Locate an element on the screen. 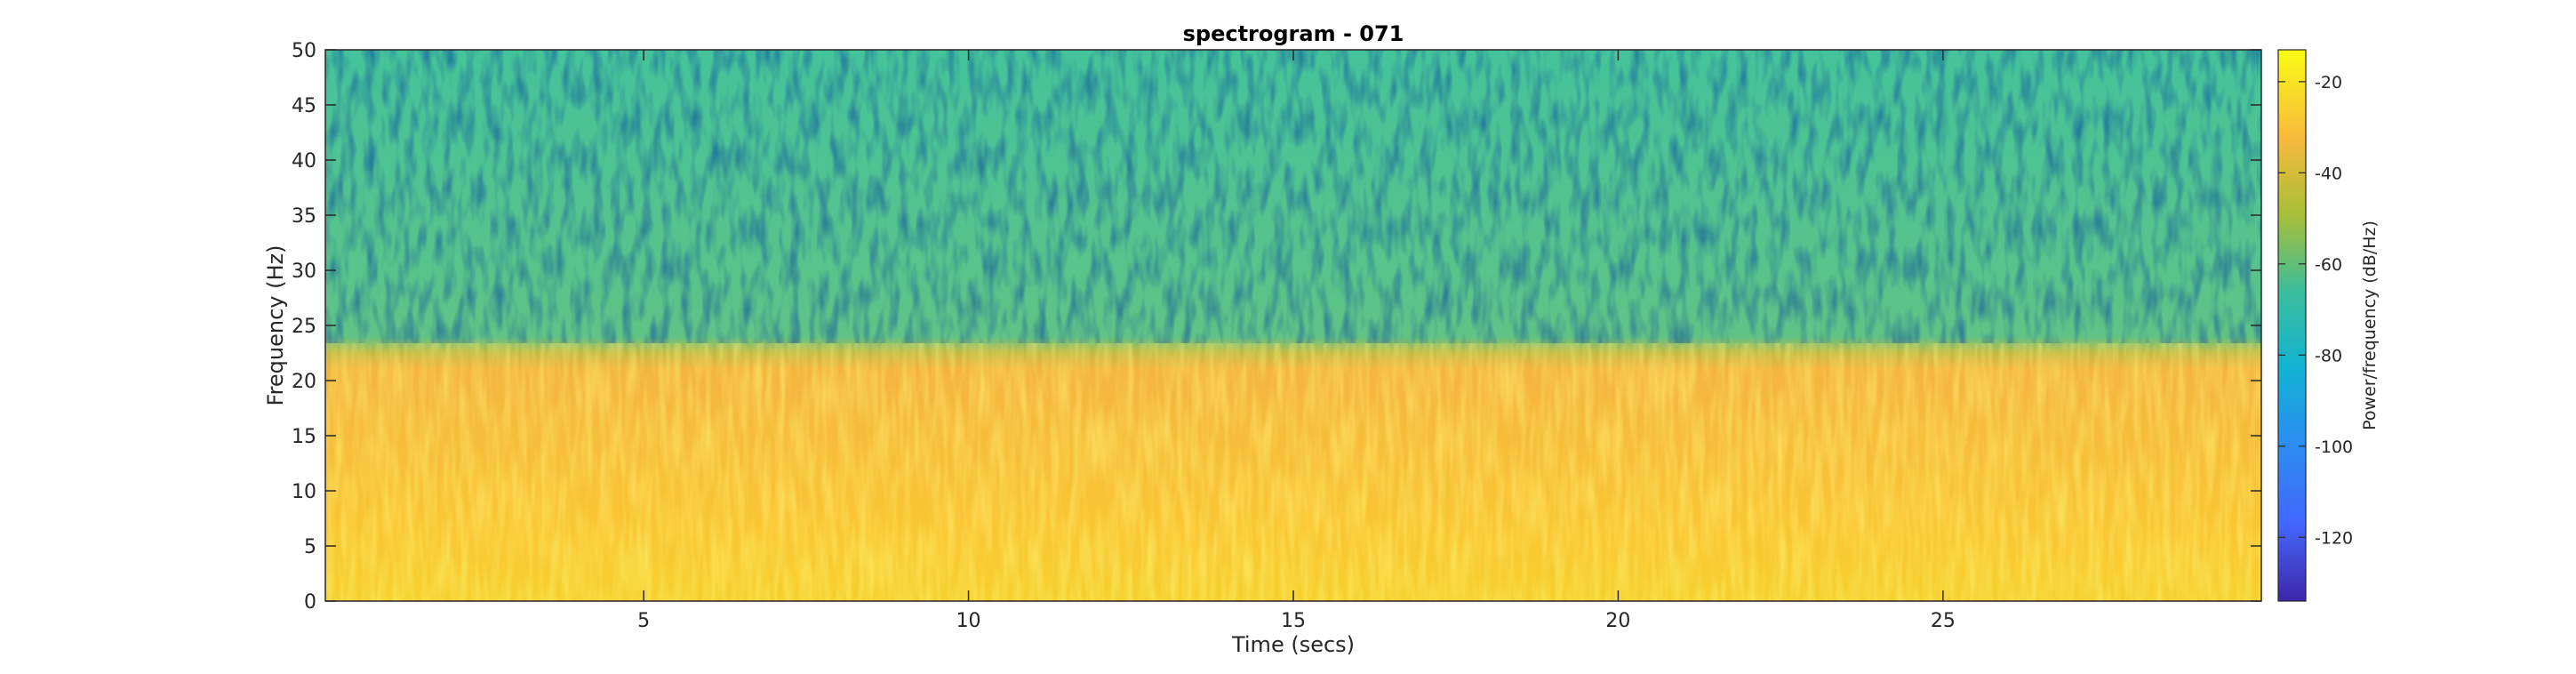 This screenshot has height=674, width=2576. x-tick-label: 15 is located at coordinates (1293, 621).